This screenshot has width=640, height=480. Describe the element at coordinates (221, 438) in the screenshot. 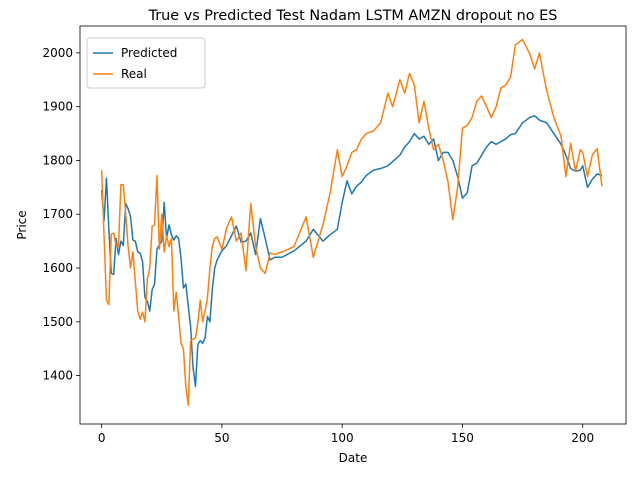

I see `x-tick-label: 50` at that location.